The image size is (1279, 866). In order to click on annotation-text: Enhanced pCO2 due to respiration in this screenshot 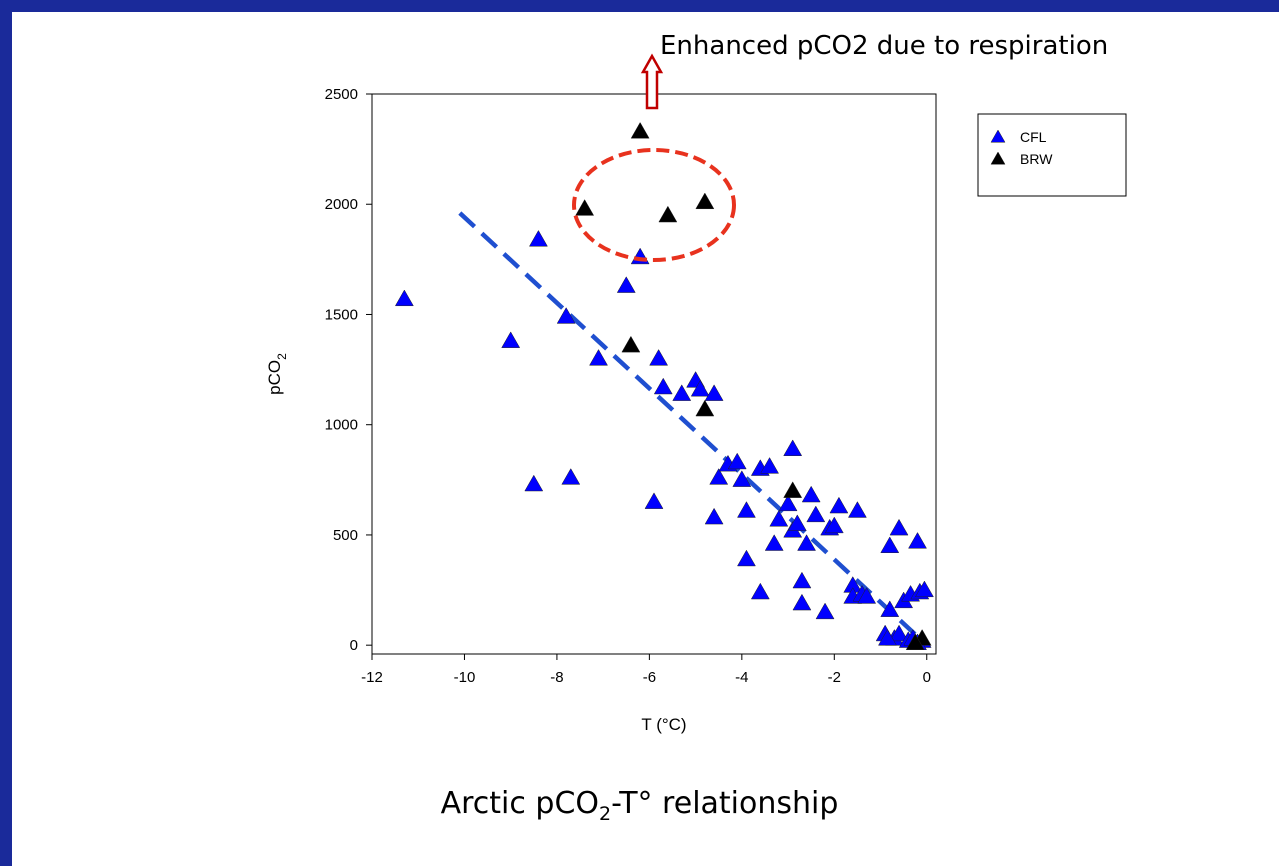, I will do `click(884, 46)`.